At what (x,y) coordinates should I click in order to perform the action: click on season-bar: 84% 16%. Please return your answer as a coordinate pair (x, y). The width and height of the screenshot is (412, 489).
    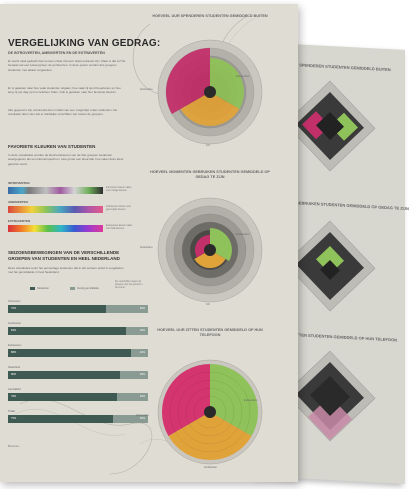
    Looking at the image, I should click on (78, 331).